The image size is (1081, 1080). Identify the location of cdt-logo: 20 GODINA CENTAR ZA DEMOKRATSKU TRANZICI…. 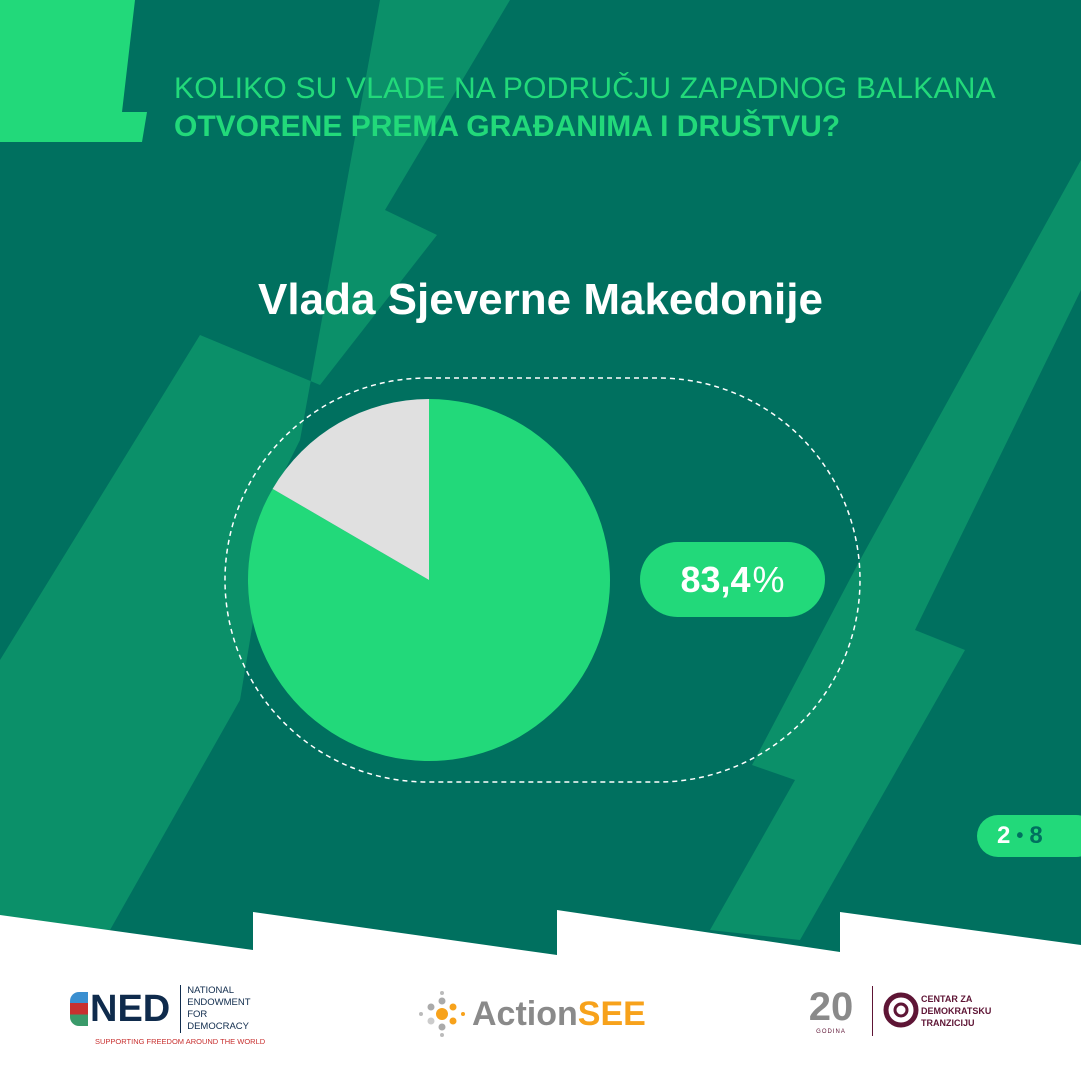
(895, 1011).